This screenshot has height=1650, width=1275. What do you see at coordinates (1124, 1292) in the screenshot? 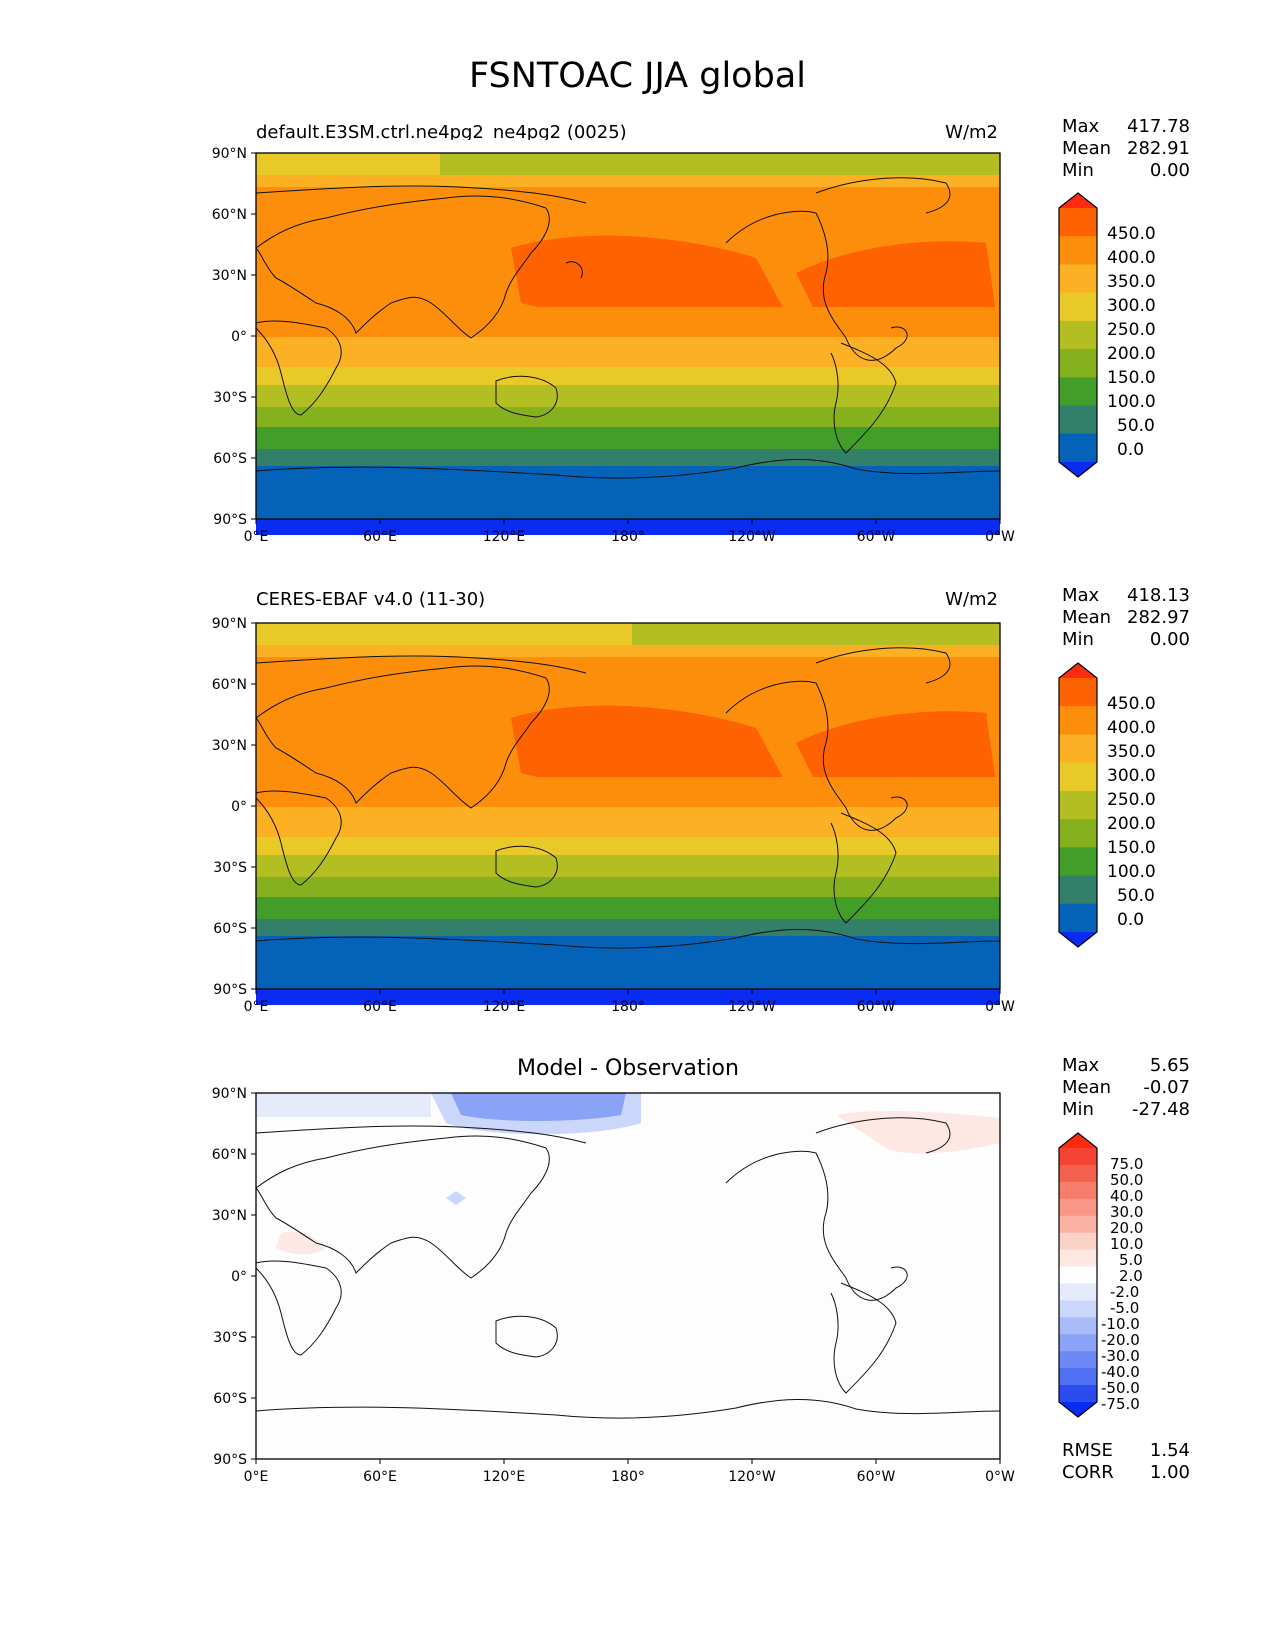
I see `colorbar-label: -2.0` at bounding box center [1124, 1292].